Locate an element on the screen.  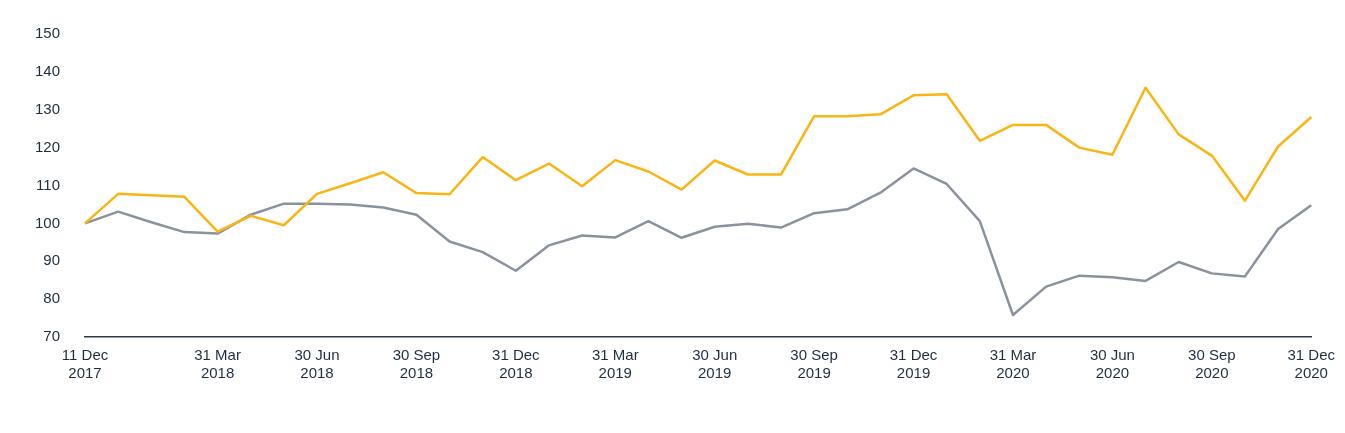
x-tick-label: 30 Jun 2019 is located at coordinates (715, 364).